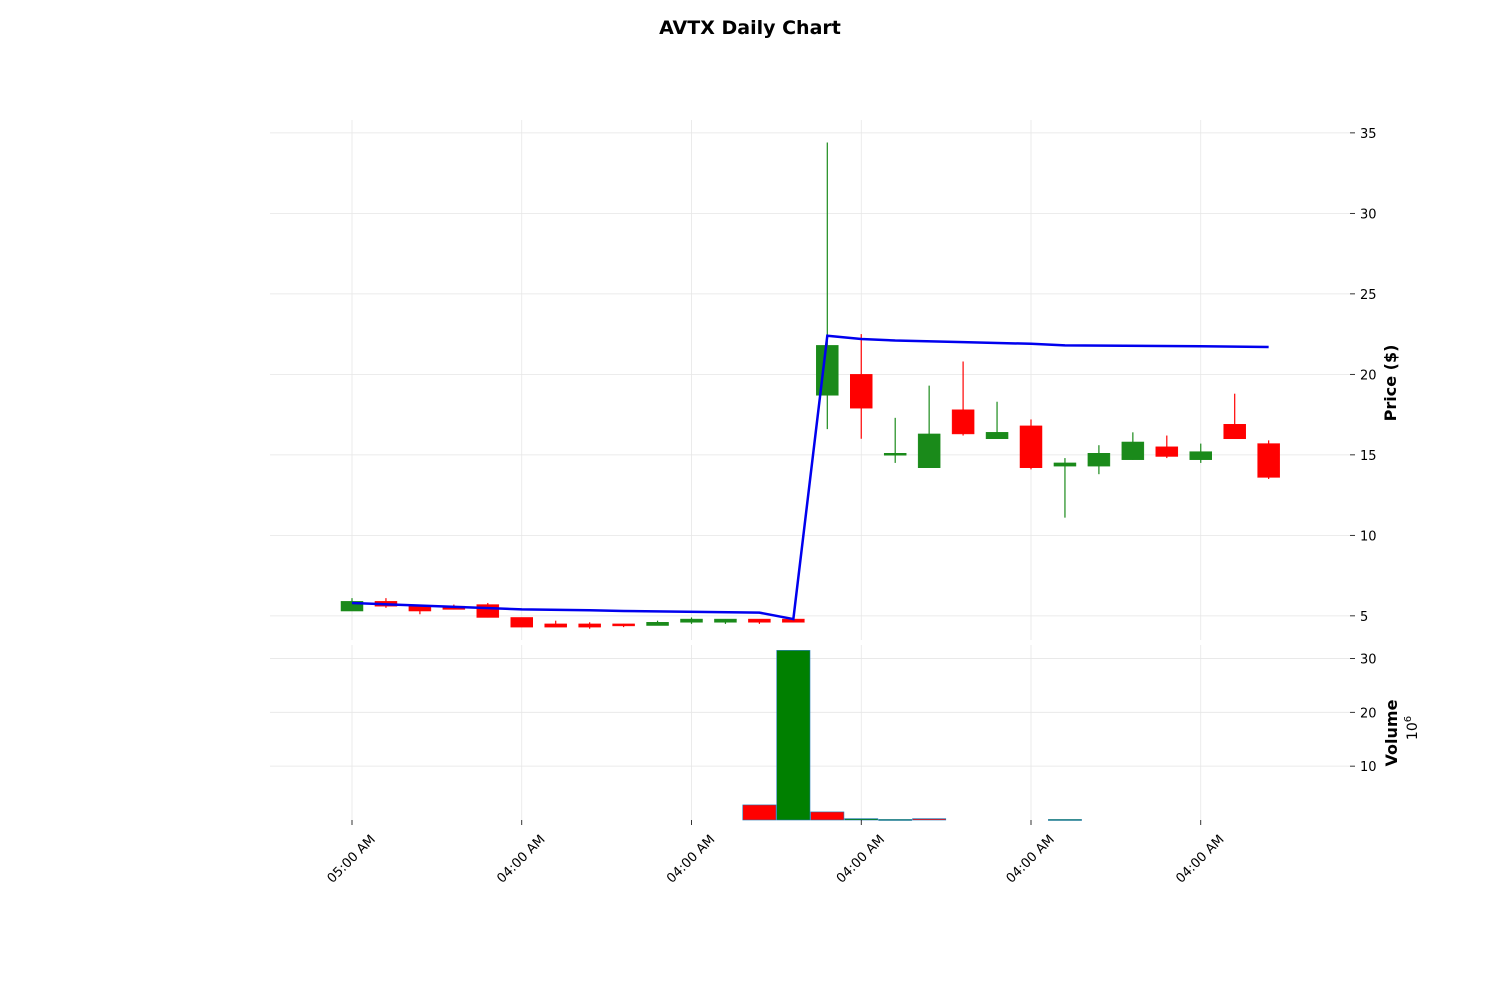 This screenshot has width=1500, height=1000. I want to click on price-tick-label: 35, so click(1368, 134).